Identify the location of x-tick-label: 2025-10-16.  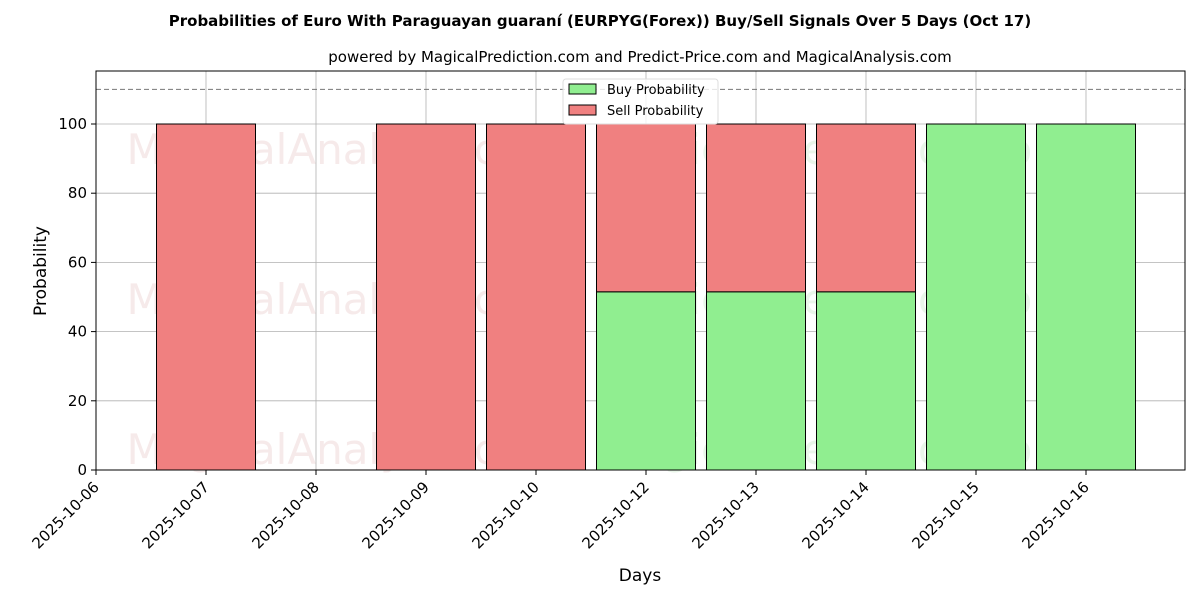
(1055, 515).